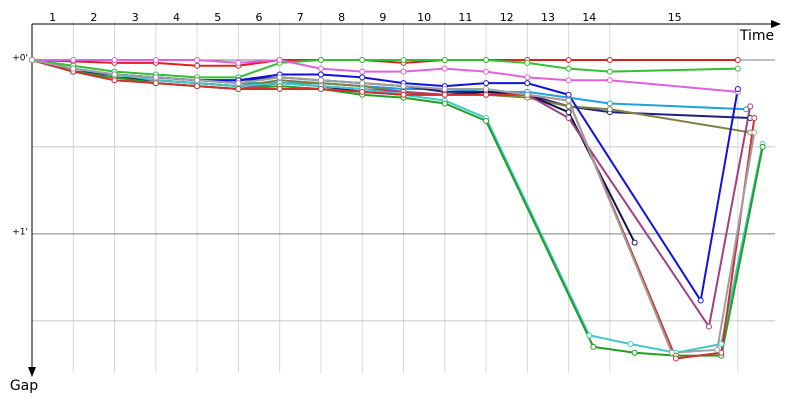  Describe the element at coordinates (259, 17) in the screenshot. I see `x-tick-label: 6` at that location.